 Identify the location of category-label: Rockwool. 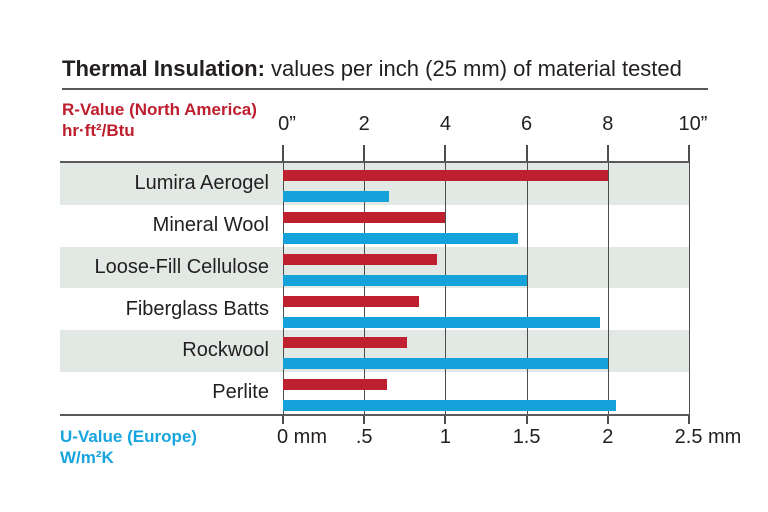
(225, 350).